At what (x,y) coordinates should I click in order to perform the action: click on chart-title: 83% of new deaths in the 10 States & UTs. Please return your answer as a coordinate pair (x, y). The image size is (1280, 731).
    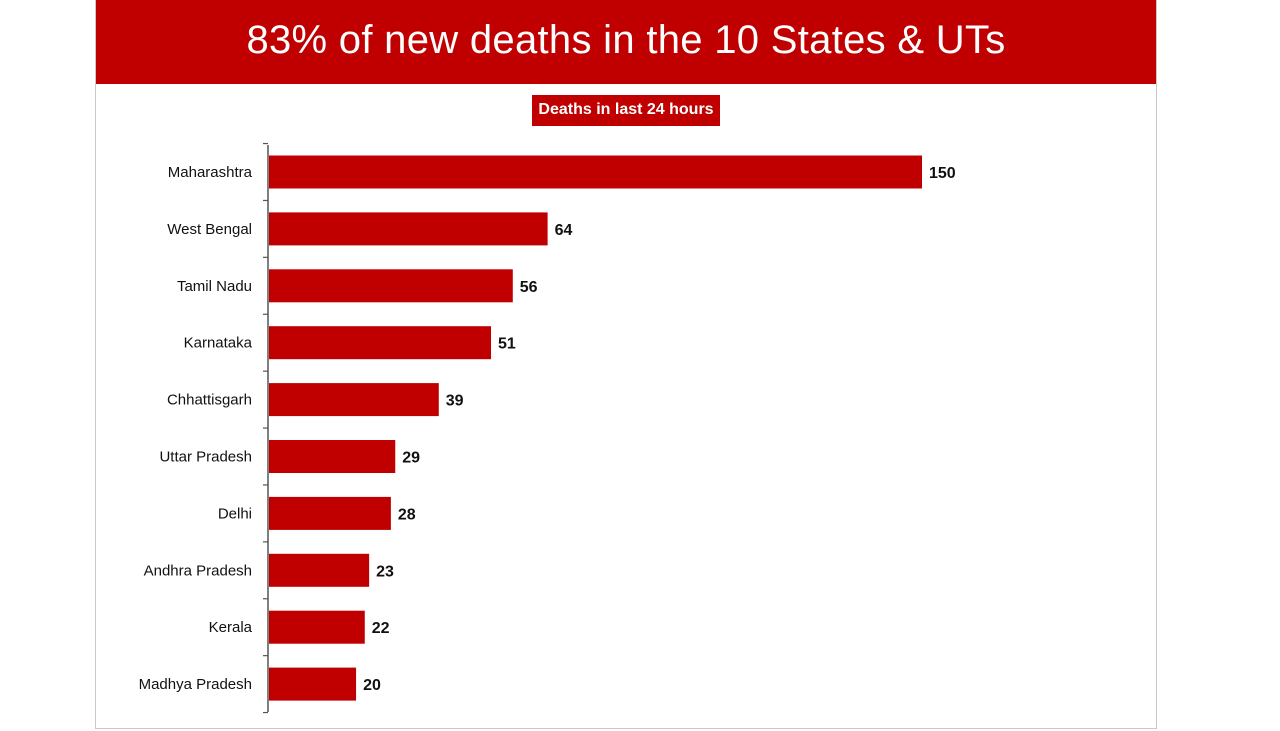
    Looking at the image, I should click on (626, 42).